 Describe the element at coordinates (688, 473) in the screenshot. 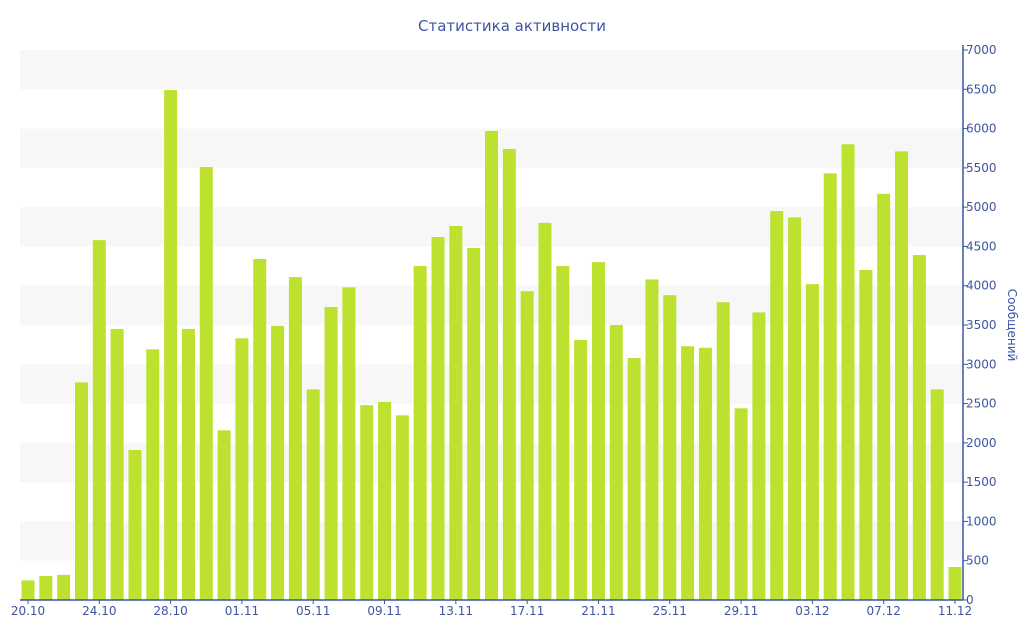

I see `bar-26.11` at that location.